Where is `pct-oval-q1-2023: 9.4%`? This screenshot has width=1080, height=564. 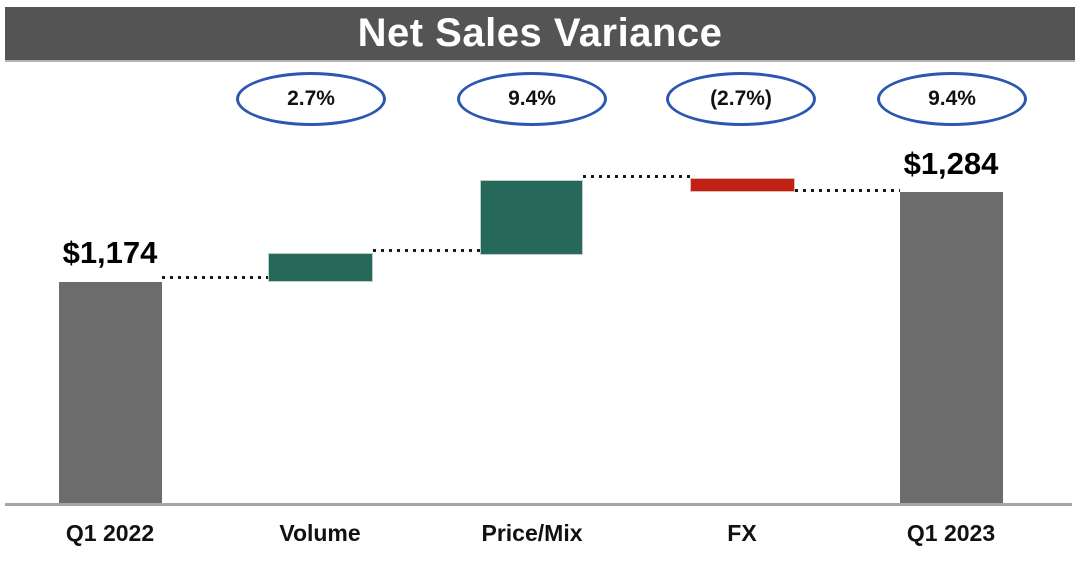 pct-oval-q1-2023: 9.4% is located at coordinates (952, 99).